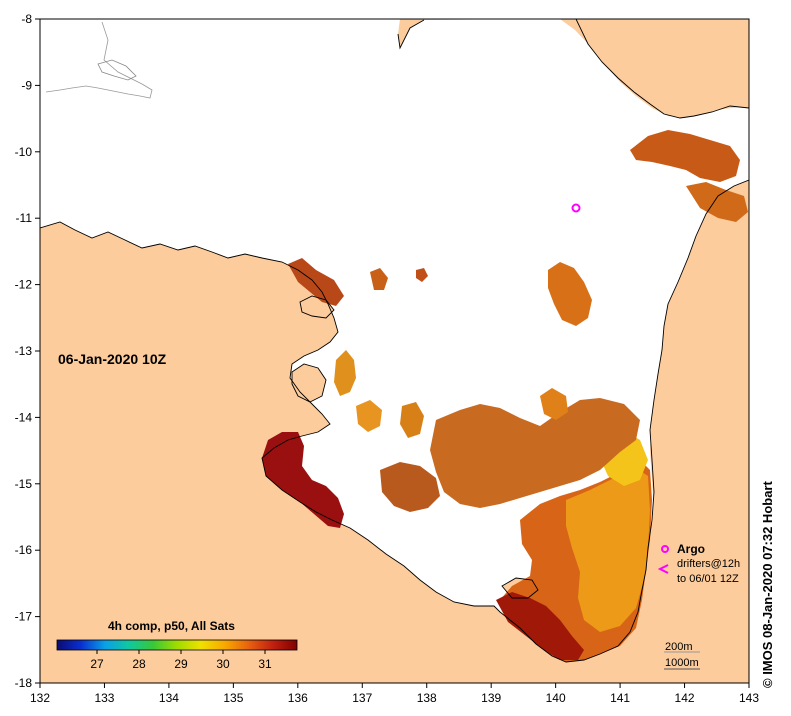 This screenshot has width=791, height=716. I want to click on x-tick-label: 135, so click(233, 698).